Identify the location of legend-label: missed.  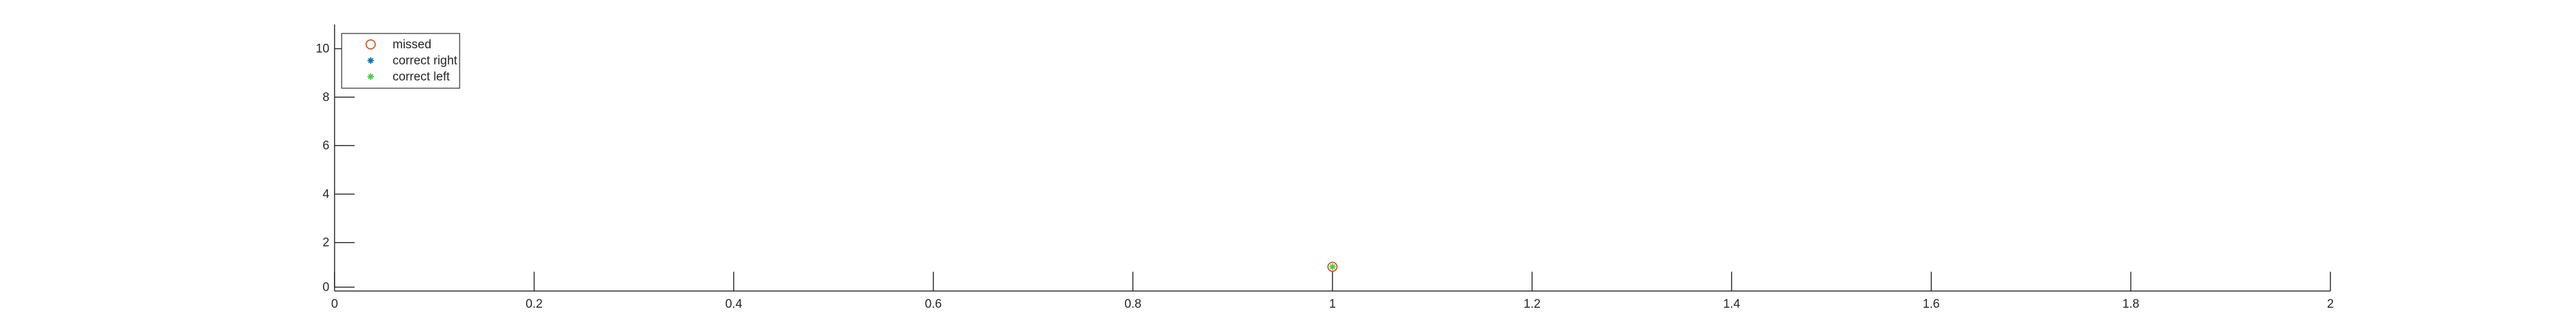
(412, 45).